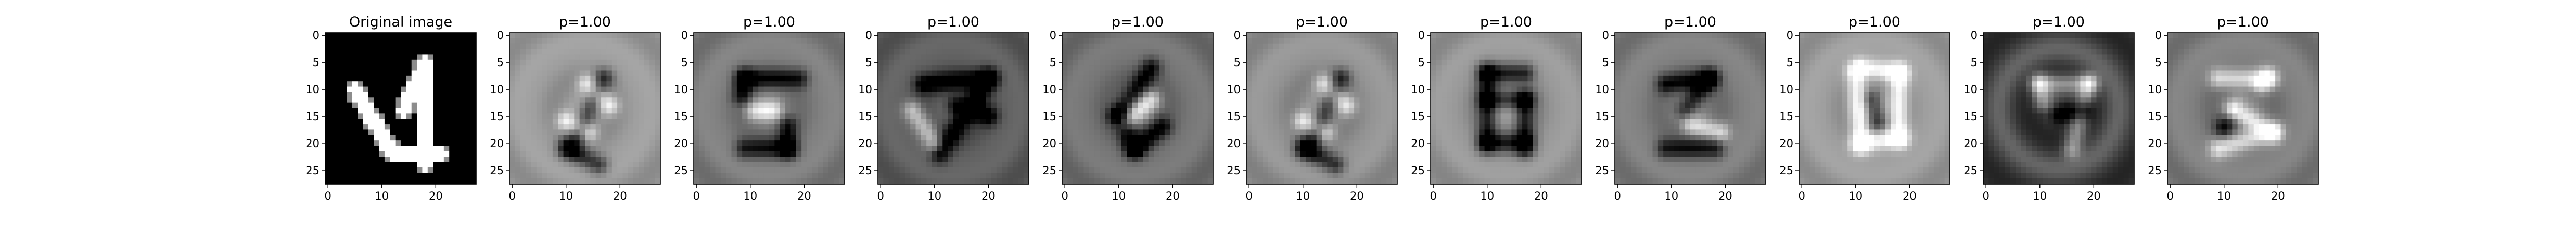 The height and width of the screenshot is (234, 2576). What do you see at coordinates (1119, 196) in the screenshot?
I see `x-tick-label: 10` at bounding box center [1119, 196].